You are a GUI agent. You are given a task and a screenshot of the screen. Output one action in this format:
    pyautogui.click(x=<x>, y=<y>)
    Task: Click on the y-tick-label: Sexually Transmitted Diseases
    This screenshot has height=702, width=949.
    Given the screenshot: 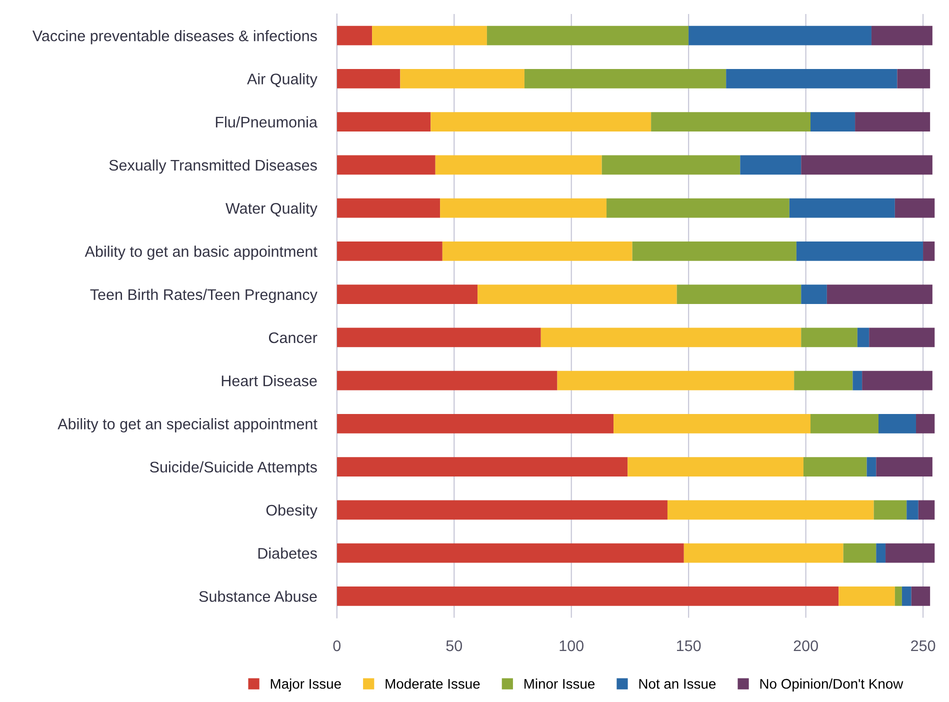 What is the action you would take?
    pyautogui.click(x=213, y=166)
    